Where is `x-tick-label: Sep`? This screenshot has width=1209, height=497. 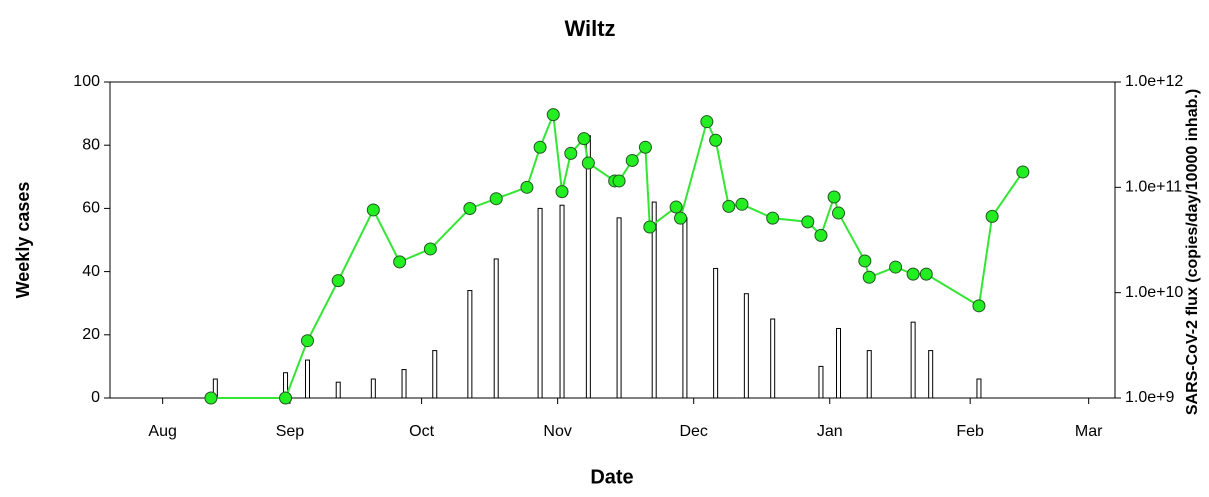
x-tick-label: Sep is located at coordinates (290, 431).